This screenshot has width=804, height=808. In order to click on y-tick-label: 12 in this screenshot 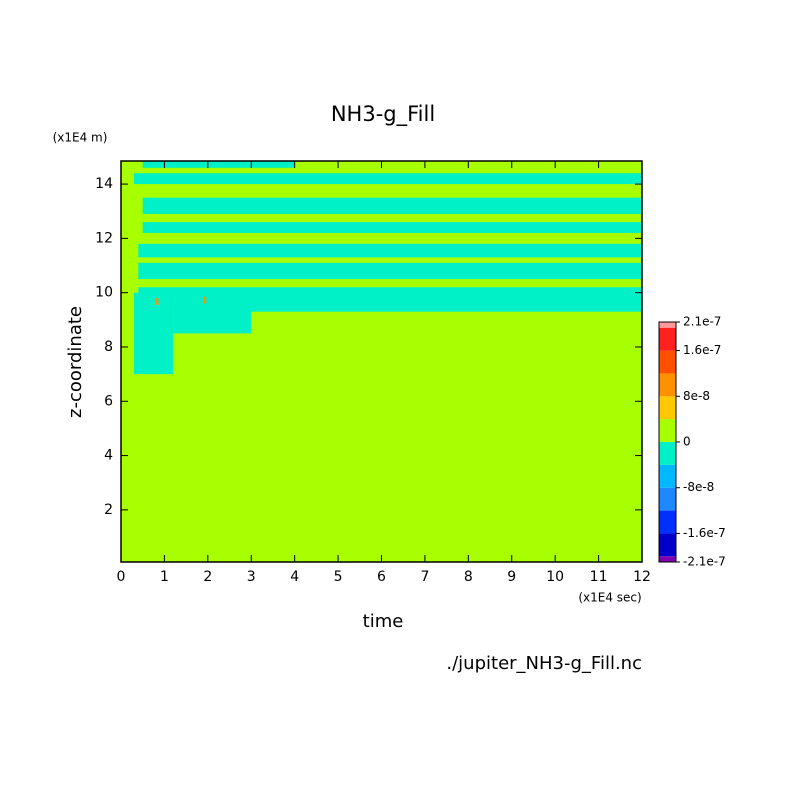, I will do `click(104, 238)`.